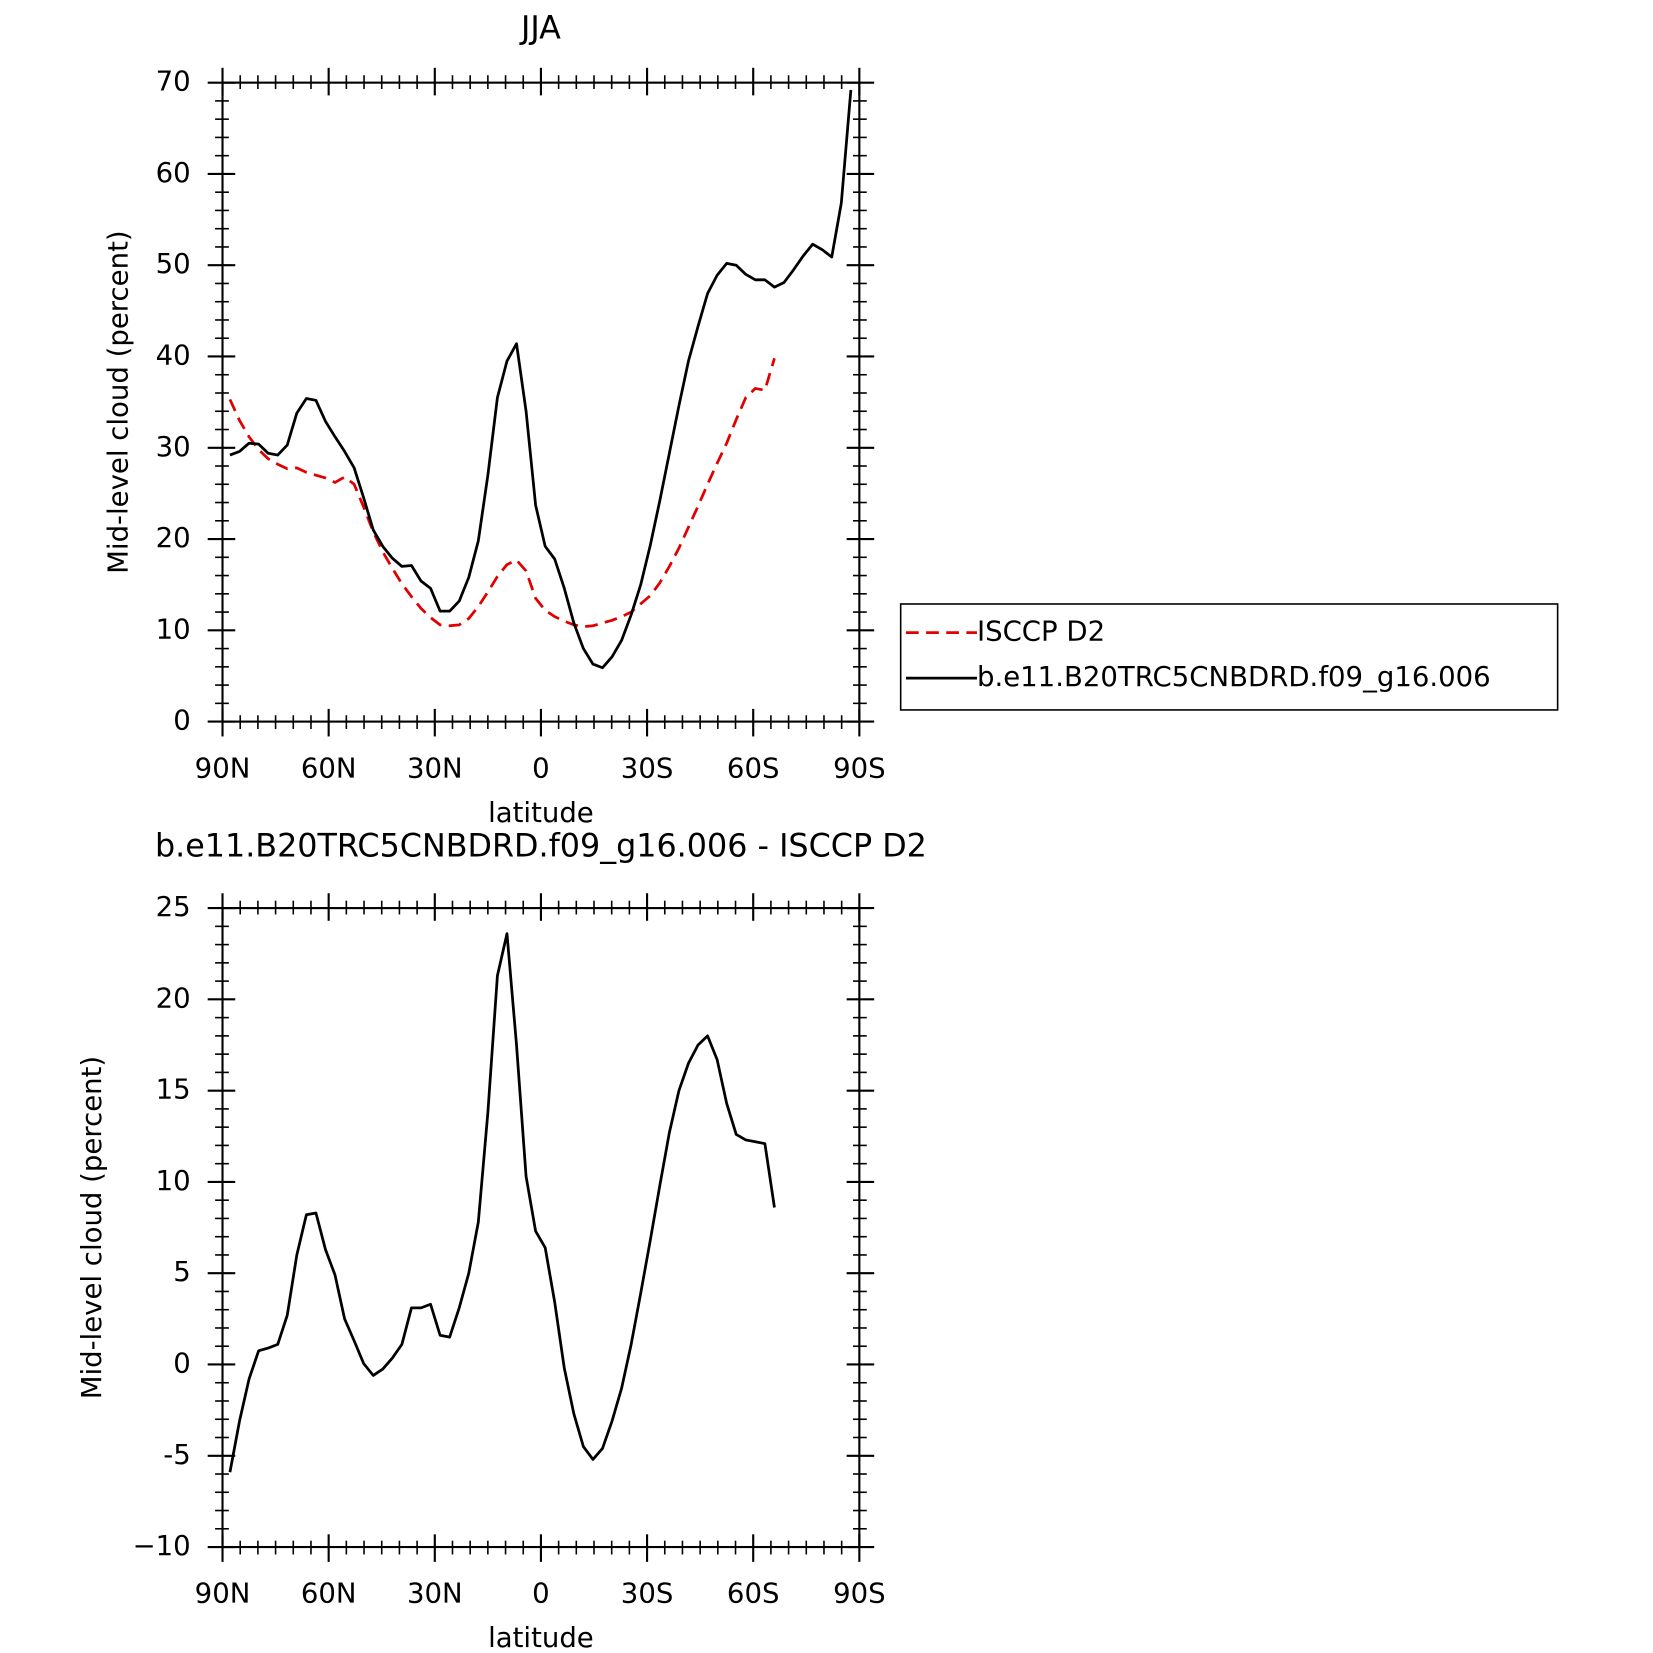  I want to click on legend-label: b.e11.B20TRC5CNBDRD.f09_g16.006, so click(1234, 677).